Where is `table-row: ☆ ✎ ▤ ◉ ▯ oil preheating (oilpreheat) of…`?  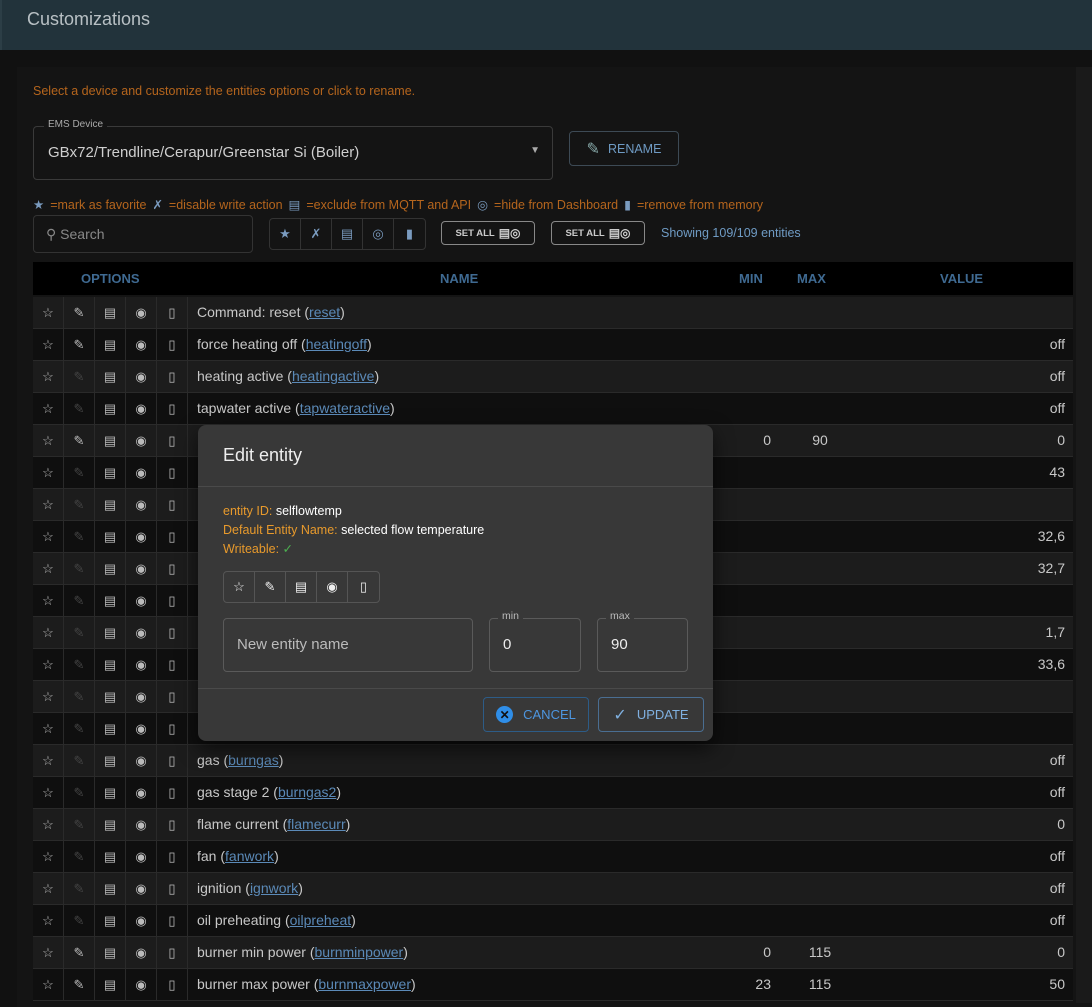 table-row: ☆ ✎ ▤ ◉ ▯ oil preheating (oilpreheat) of… is located at coordinates (553, 921).